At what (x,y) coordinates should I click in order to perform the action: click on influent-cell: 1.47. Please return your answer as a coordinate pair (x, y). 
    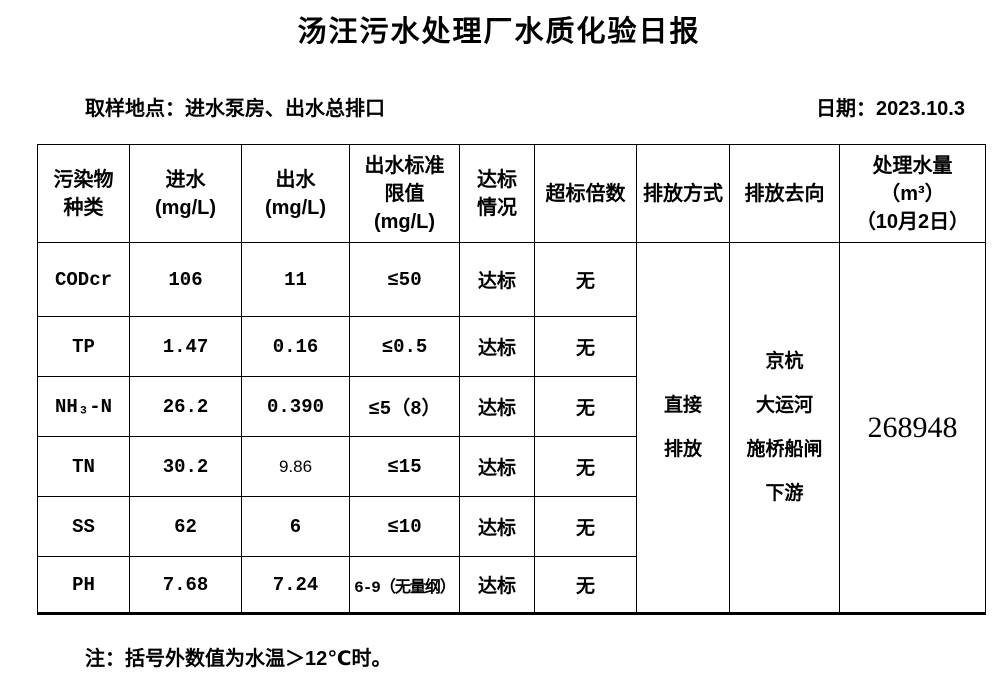
    Looking at the image, I should click on (185, 346).